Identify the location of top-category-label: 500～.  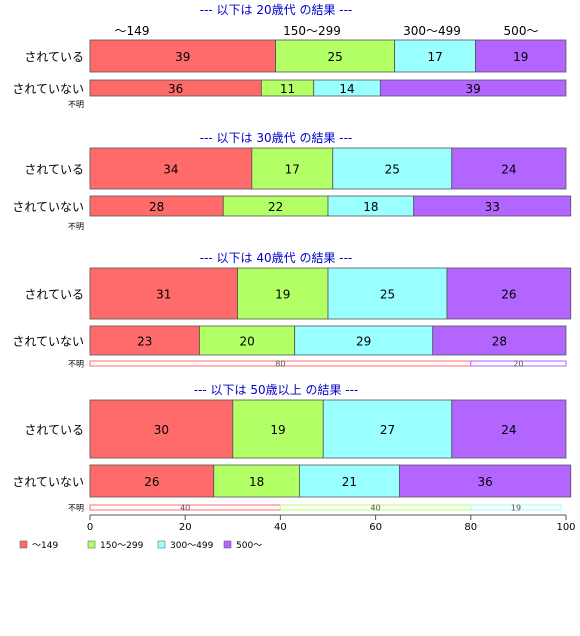
(521, 31).